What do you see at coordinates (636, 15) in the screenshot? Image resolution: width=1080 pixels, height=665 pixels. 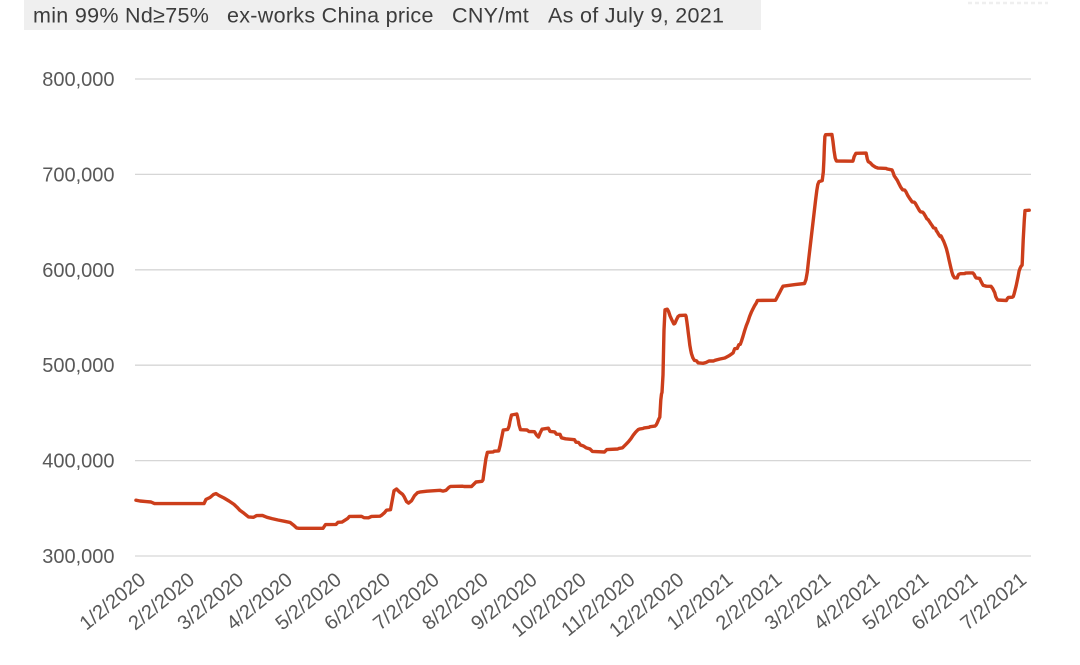 I see `svg-text: As of July 9, 2021` at bounding box center [636, 15].